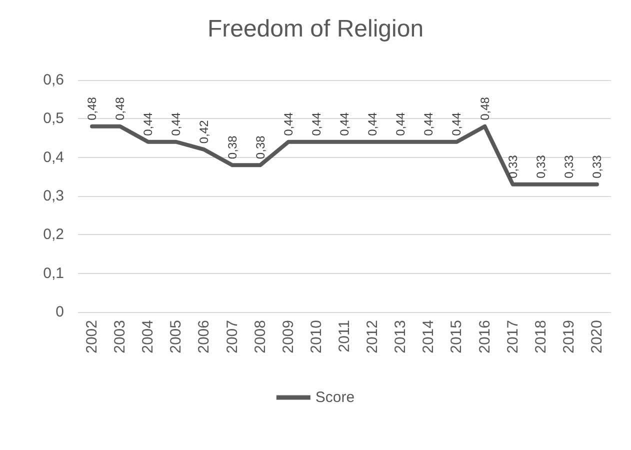 The width and height of the screenshot is (631, 450). Describe the element at coordinates (53, 196) in the screenshot. I see `y-tick-label: 0,3` at that location.